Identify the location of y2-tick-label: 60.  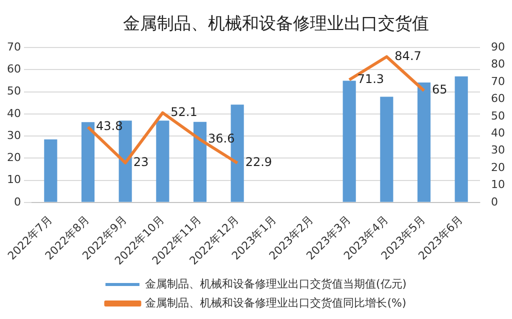
(498, 99).